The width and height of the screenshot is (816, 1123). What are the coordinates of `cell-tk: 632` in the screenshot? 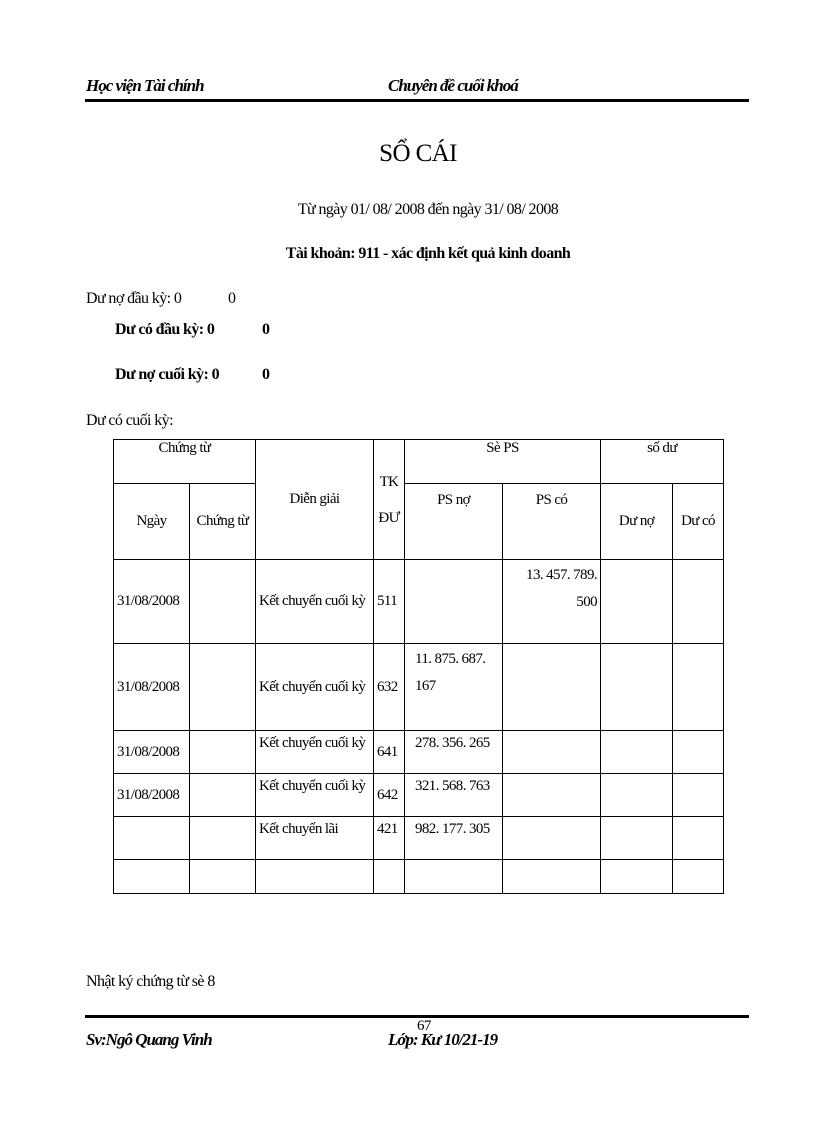 It's located at (389, 687).